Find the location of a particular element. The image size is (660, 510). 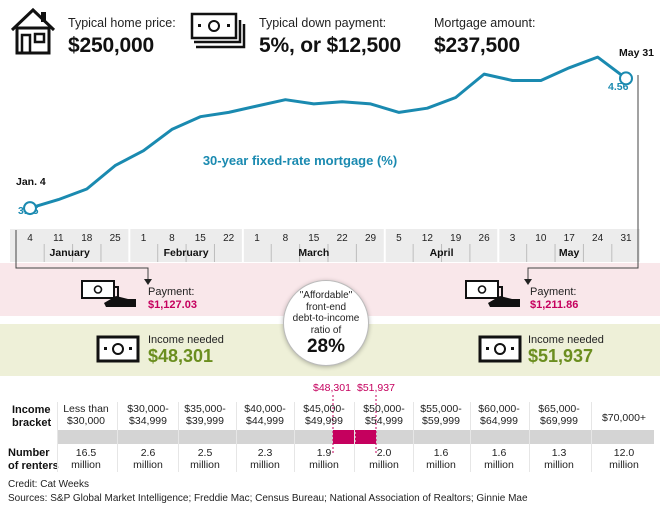

bracket-cell: Less than $30,000 is located at coordinates (86, 415).